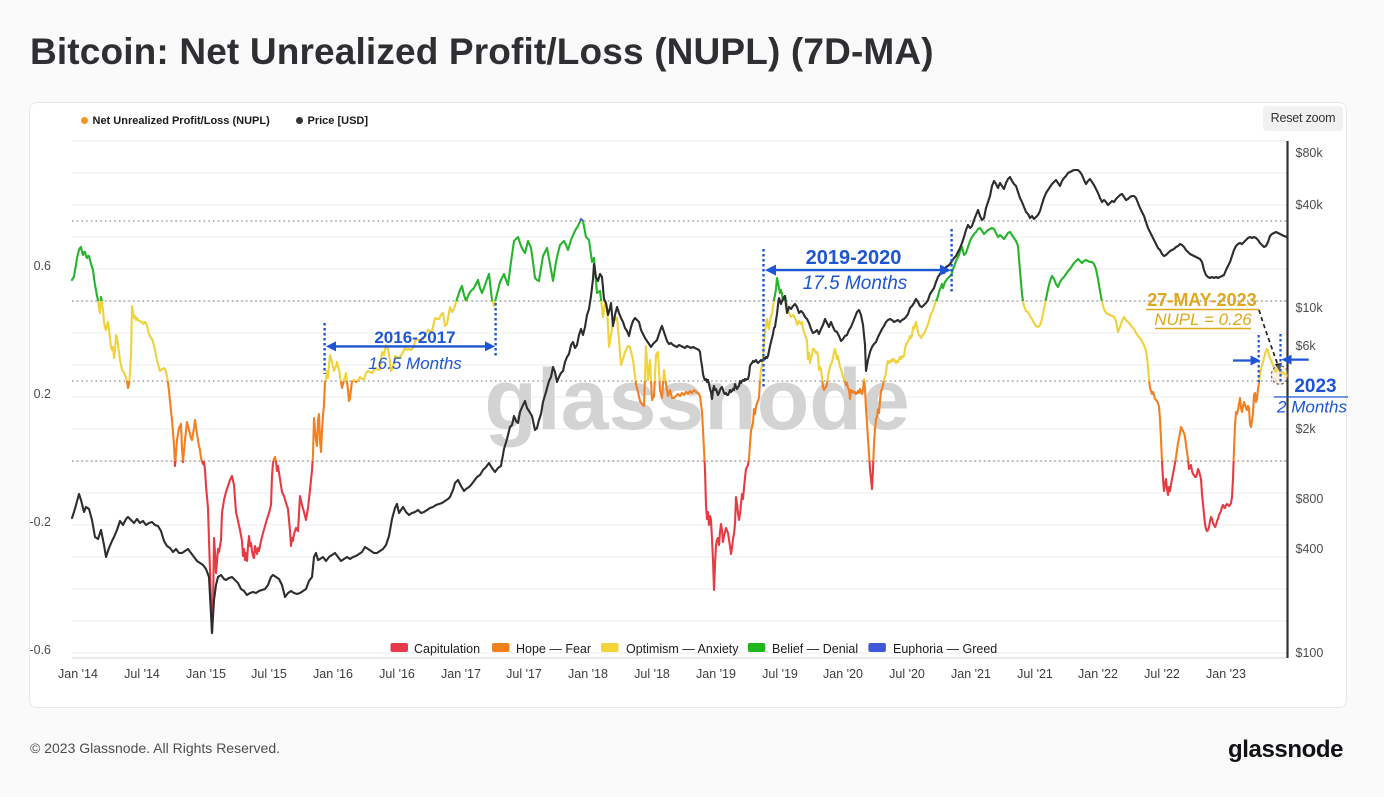  What do you see at coordinates (815, 649) in the screenshot?
I see `svg-text: Belief — Denial` at bounding box center [815, 649].